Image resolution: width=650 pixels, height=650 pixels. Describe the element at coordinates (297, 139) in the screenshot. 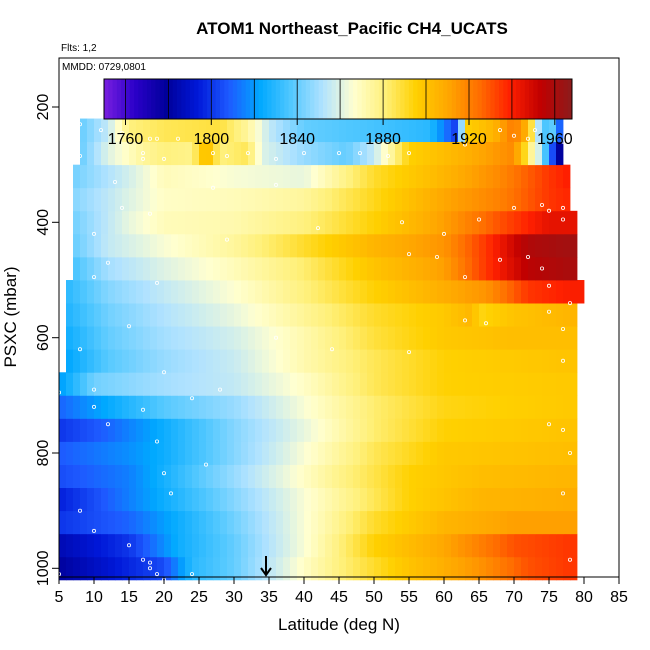

I see `colorbar-tick-label: 1840` at that location.